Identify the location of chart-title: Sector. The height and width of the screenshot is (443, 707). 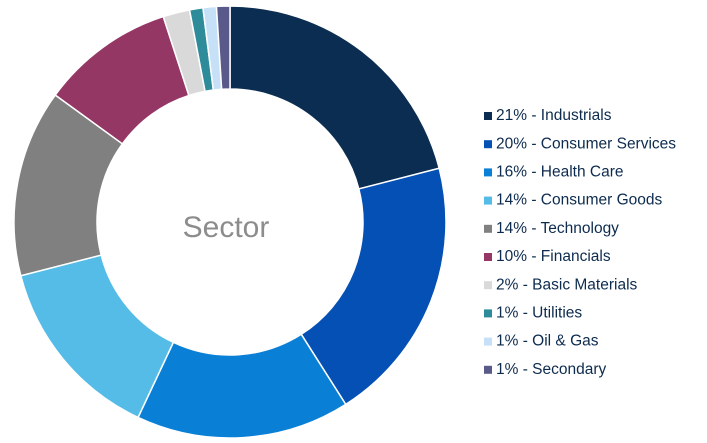
(226, 227).